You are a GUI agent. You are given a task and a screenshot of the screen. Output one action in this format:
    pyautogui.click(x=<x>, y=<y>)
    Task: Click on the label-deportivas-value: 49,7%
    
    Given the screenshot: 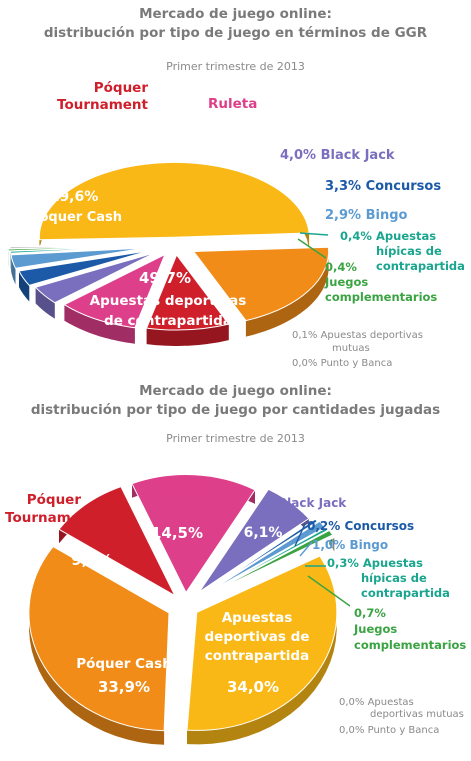 What is the action you would take?
    pyautogui.click(x=165, y=278)
    